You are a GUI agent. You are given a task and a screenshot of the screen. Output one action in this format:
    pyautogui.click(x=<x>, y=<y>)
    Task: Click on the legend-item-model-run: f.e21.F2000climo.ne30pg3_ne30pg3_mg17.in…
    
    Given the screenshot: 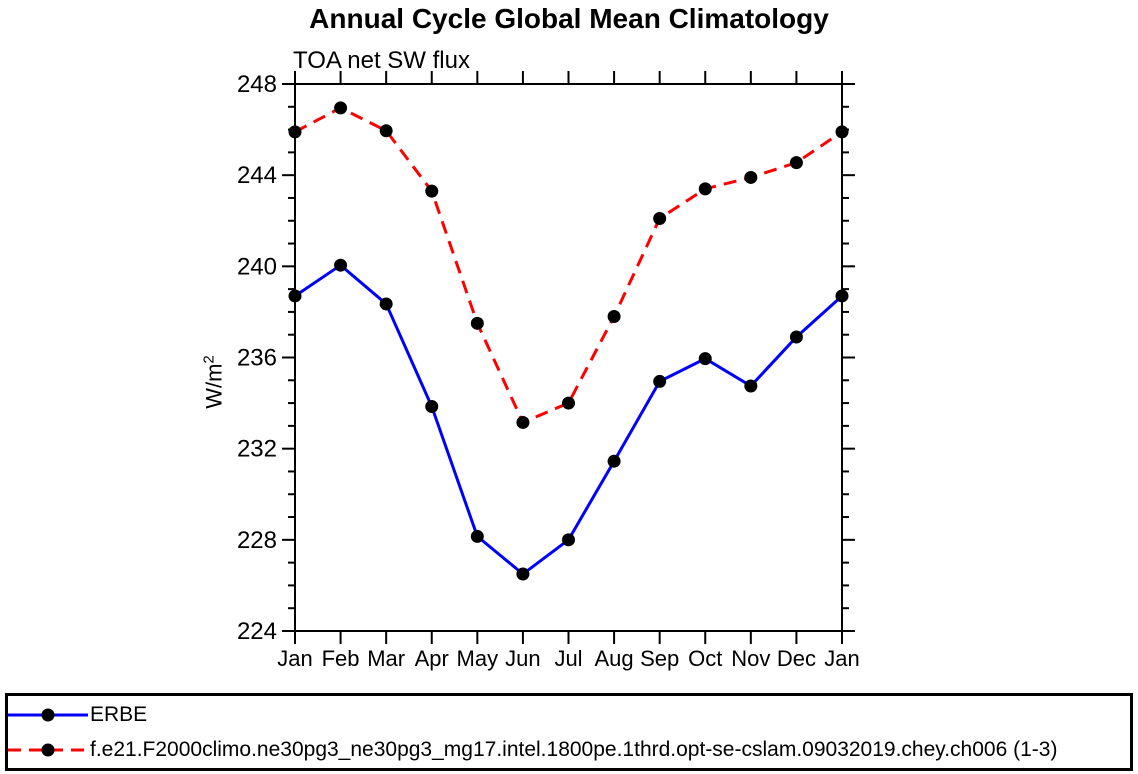 What is the action you would take?
    pyautogui.click(x=569, y=749)
    